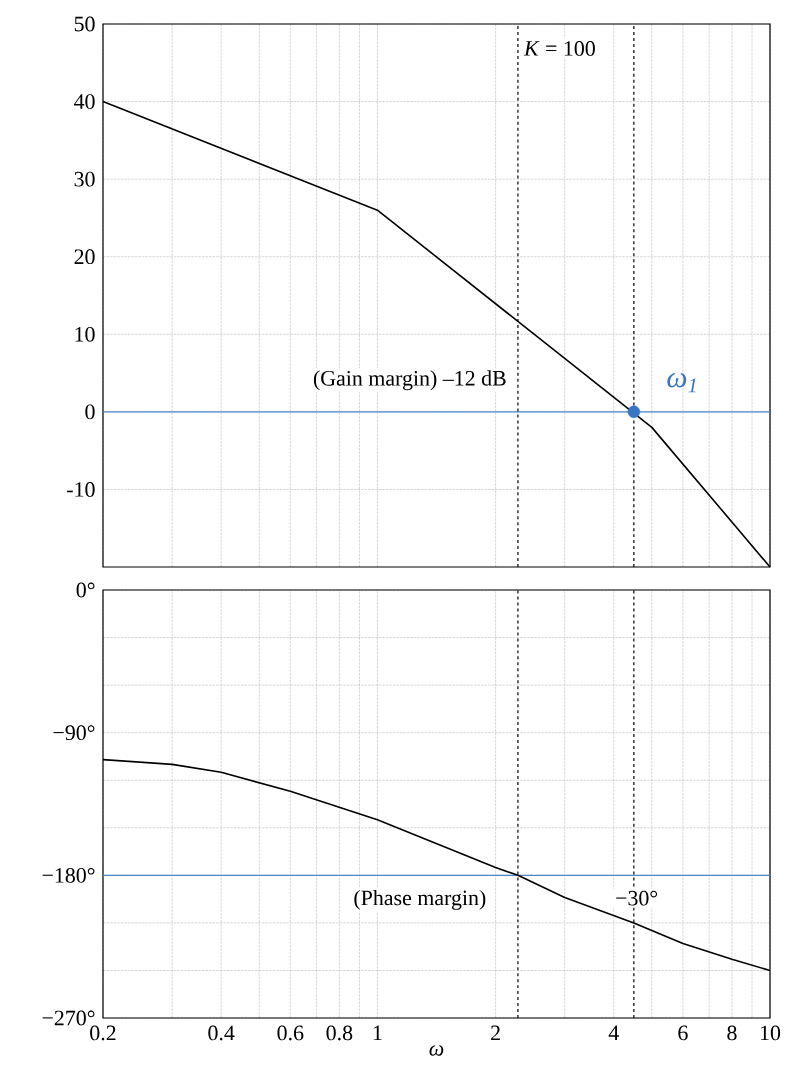 The height and width of the screenshot is (1069, 810). I want to click on y-tick-label: −270°, so click(68, 1018).